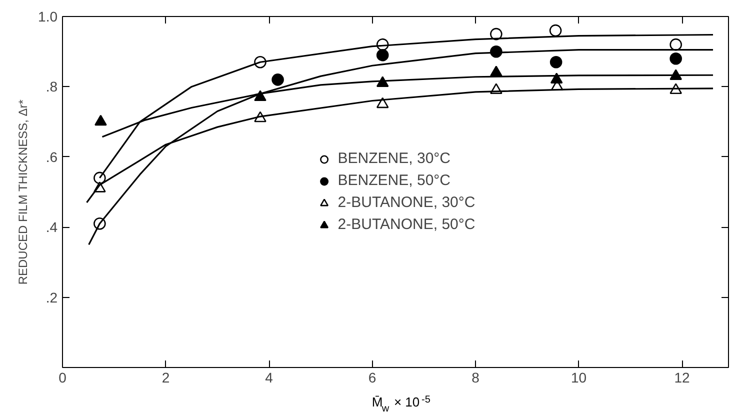 The width and height of the screenshot is (732, 419). I want to click on y-tick-label: 1.0, so click(48, 16).